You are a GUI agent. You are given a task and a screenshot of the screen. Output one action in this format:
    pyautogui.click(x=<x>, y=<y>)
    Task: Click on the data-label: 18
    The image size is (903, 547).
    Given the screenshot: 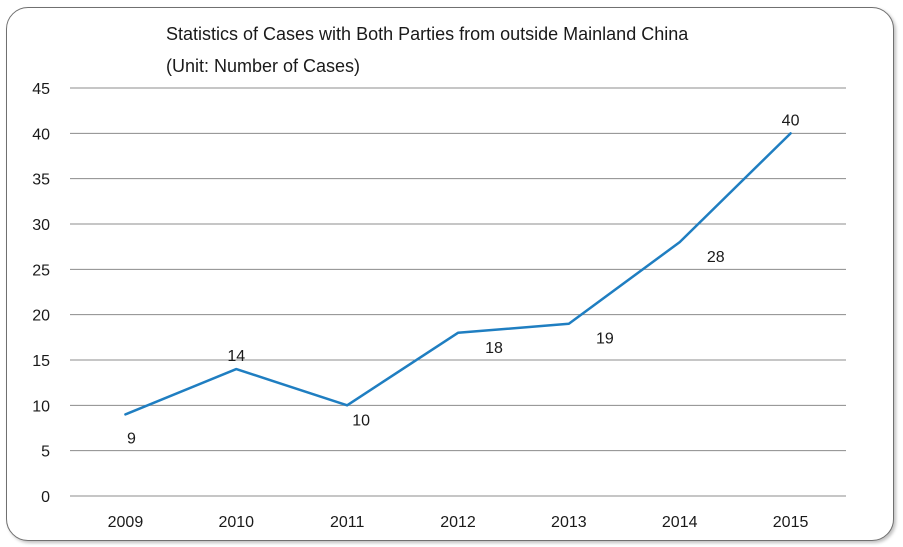 What is the action you would take?
    pyautogui.click(x=494, y=348)
    